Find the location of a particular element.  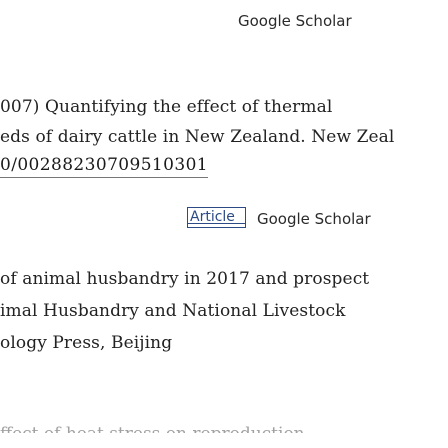

reference-text-line-1: 007) Quantifying the effect of thermal is located at coordinates (166, 107).